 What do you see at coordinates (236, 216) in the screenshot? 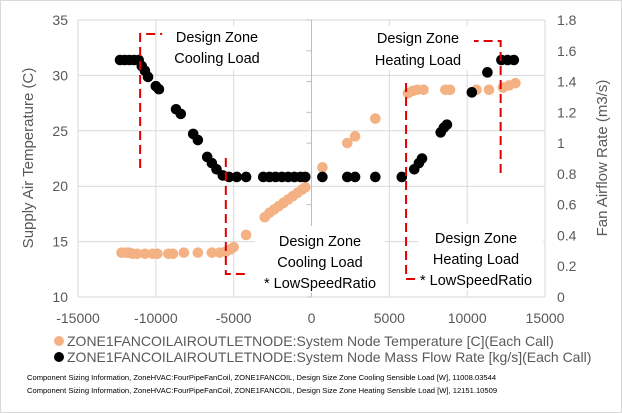
I see `cooling-low-speed-line` at bounding box center [236, 216].